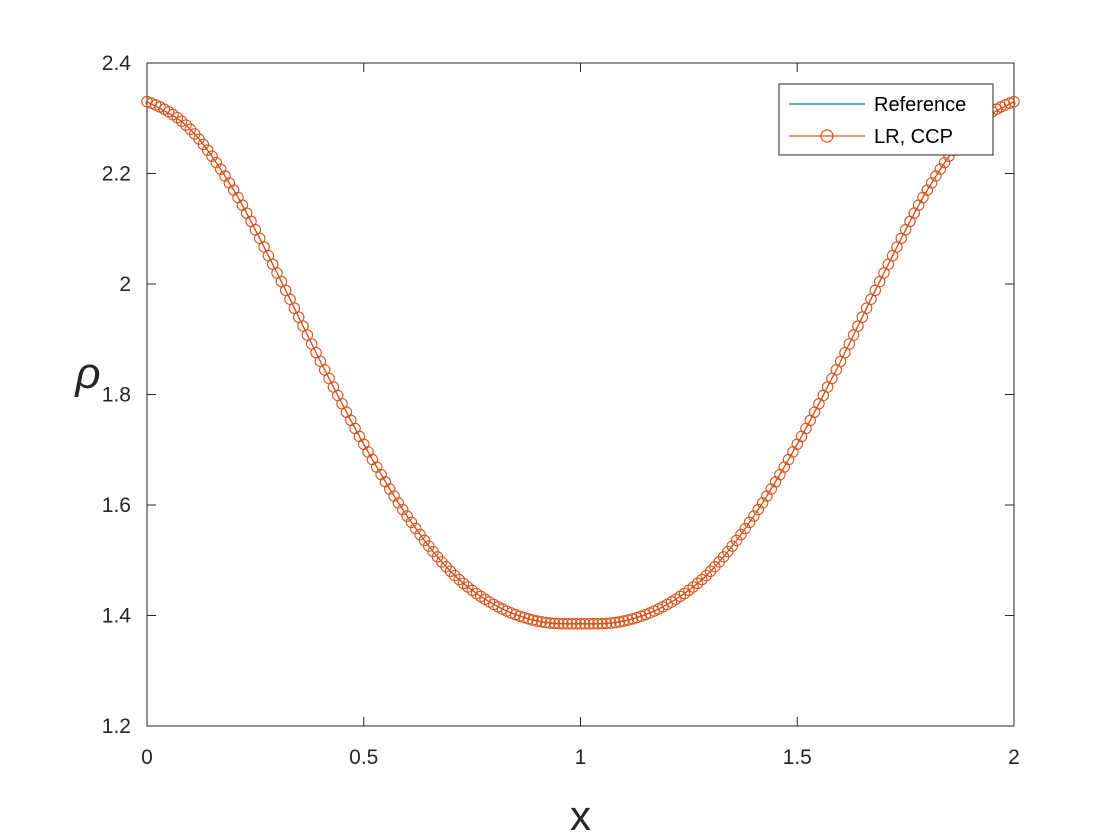 The image size is (1120, 840). What do you see at coordinates (886, 119) in the screenshot?
I see `legend-box` at bounding box center [886, 119].